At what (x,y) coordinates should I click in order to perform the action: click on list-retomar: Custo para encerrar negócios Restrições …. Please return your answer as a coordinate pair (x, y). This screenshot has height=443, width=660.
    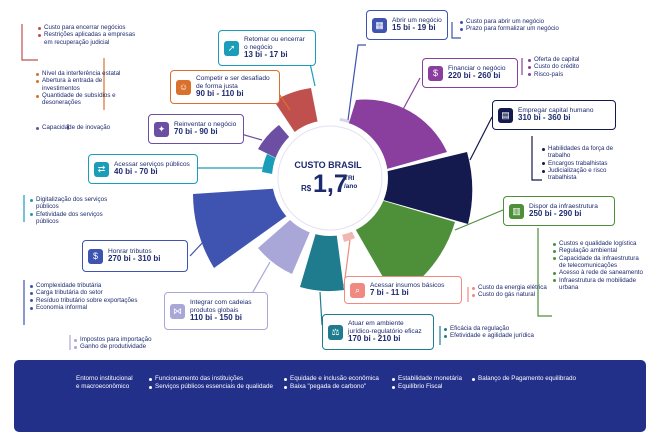
    Looking at the image, I should click on (89, 35).